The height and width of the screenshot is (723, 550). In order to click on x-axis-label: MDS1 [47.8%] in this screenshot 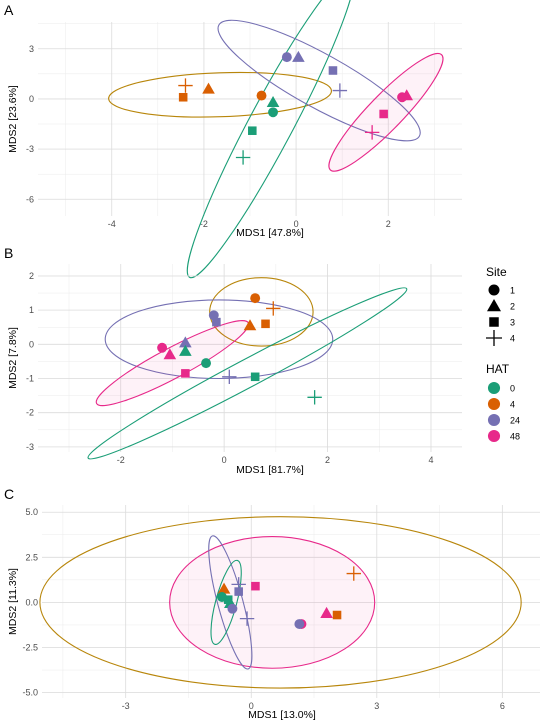, I will do `click(270, 233)`.